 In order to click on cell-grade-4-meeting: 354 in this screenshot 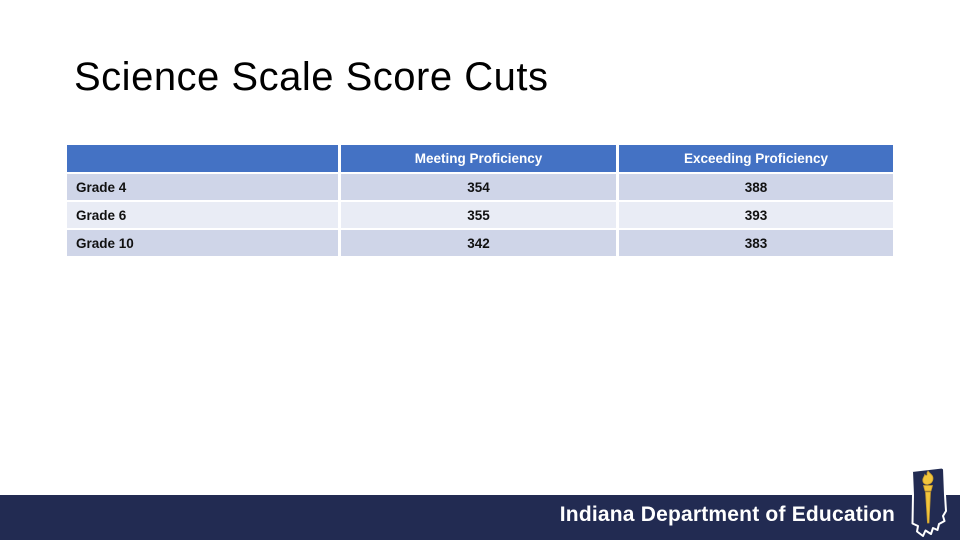, I will do `click(478, 187)`.